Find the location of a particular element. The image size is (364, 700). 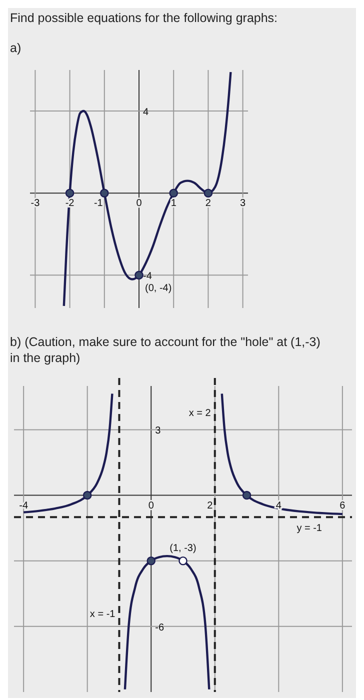

y-tick-label: -6 is located at coordinates (159, 628).